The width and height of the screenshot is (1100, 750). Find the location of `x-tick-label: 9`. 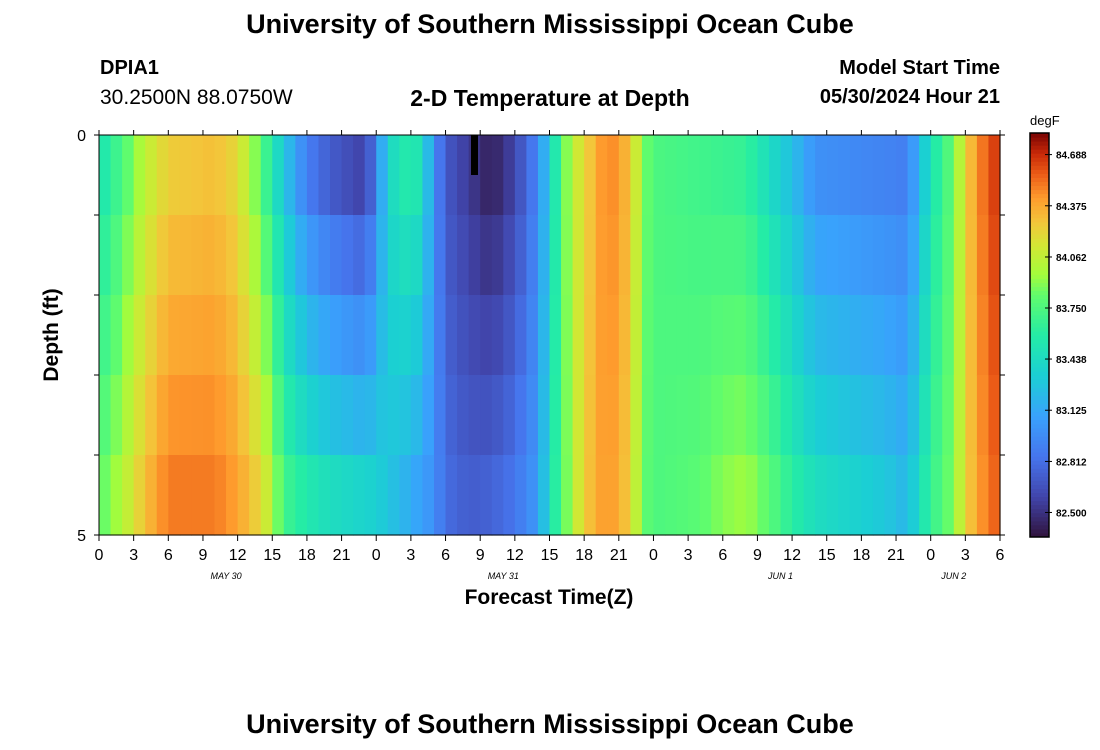

x-tick-label: 9 is located at coordinates (757, 555).